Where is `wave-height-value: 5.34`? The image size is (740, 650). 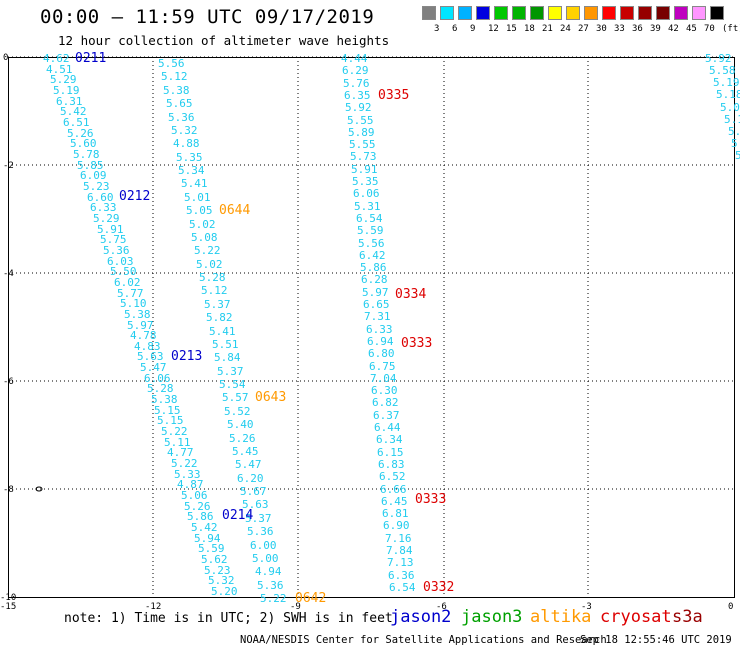 wave-height-value: 5.34 is located at coordinates (191, 170).